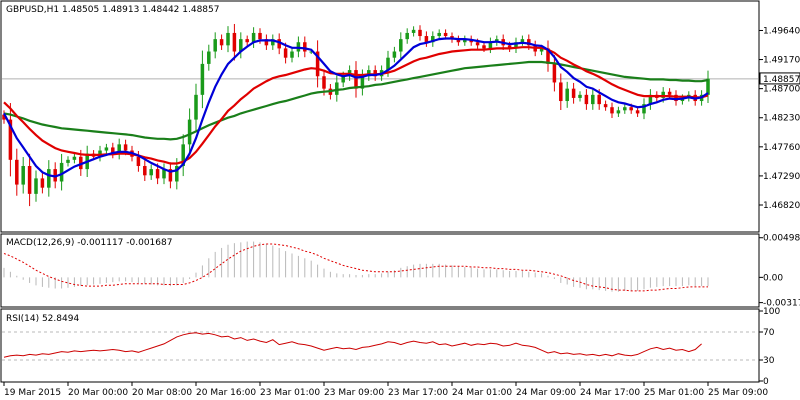 Image resolution: width=800 pixels, height=400 pixels. Describe the element at coordinates (781, 31) in the screenshot. I see `price-tick-label: 1.49640` at that location.